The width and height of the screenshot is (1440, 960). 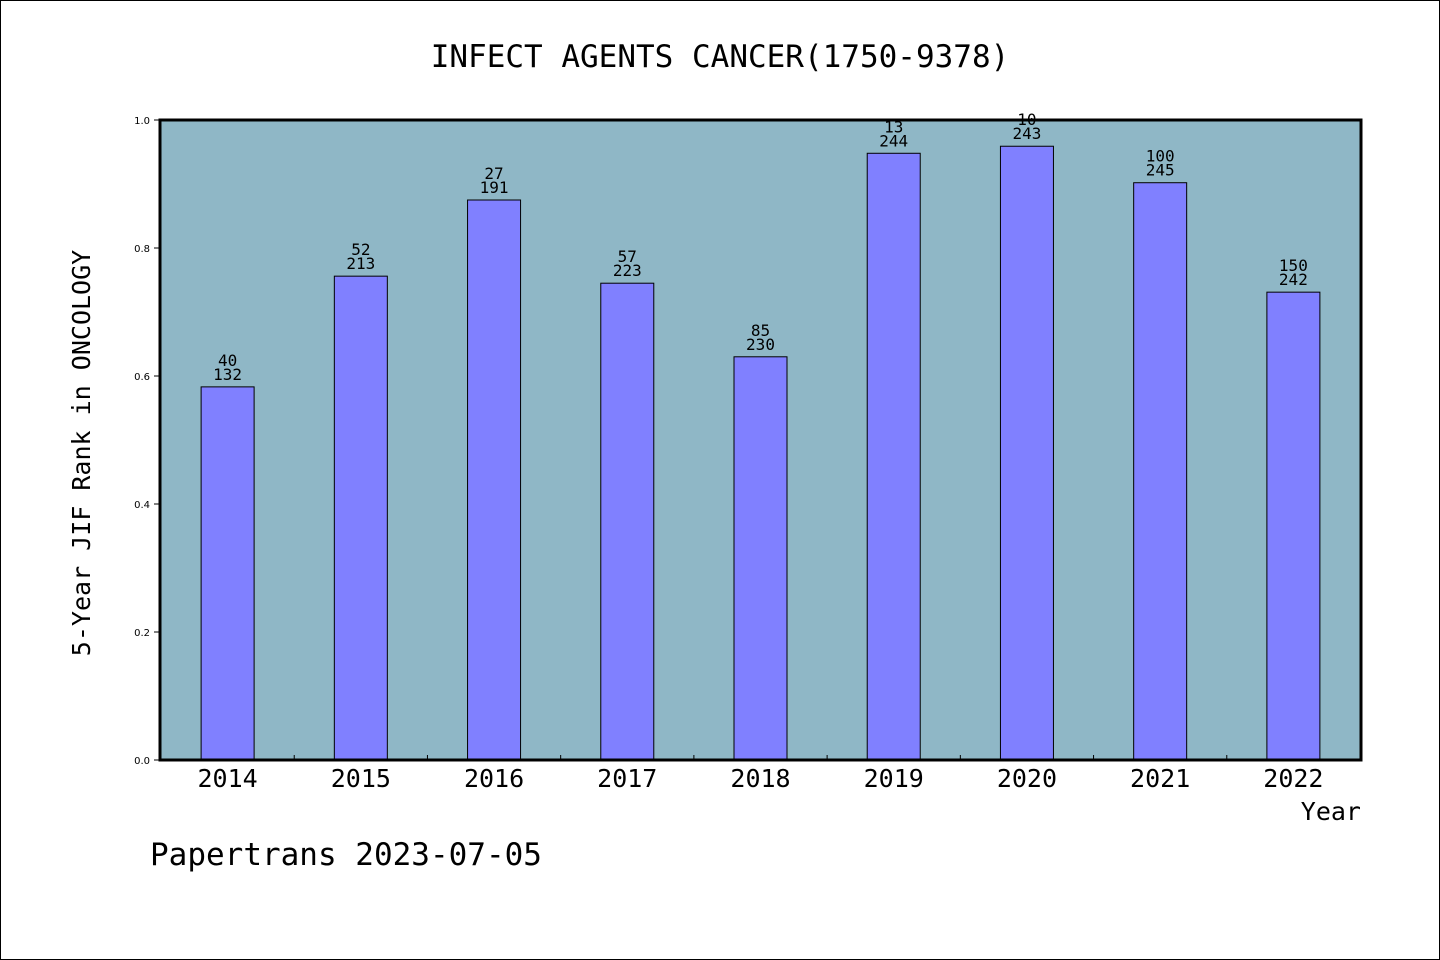 What do you see at coordinates (760, 344) in the screenshot?
I see `total-label-2018: 230` at bounding box center [760, 344].